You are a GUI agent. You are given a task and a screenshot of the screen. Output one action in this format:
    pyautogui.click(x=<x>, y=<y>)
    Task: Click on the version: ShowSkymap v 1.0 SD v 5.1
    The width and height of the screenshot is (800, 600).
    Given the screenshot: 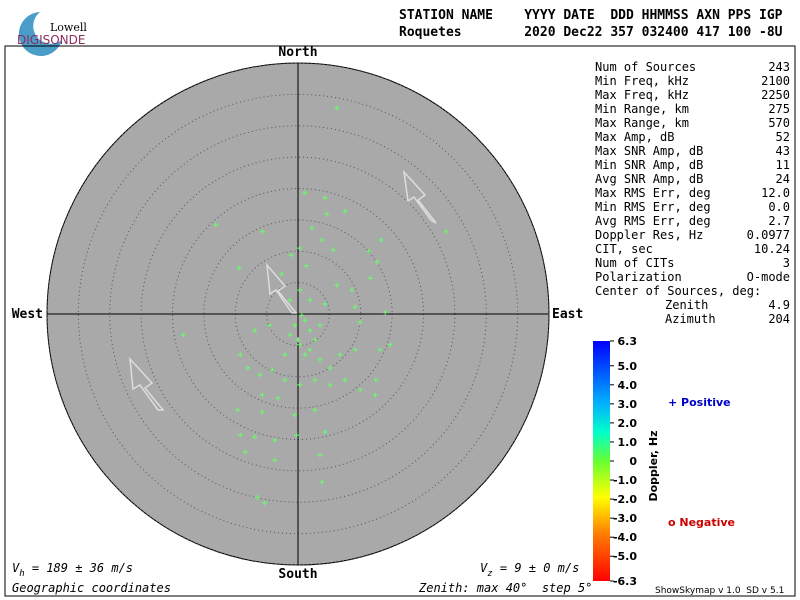 What is the action you would take?
    pyautogui.click(x=719, y=591)
    